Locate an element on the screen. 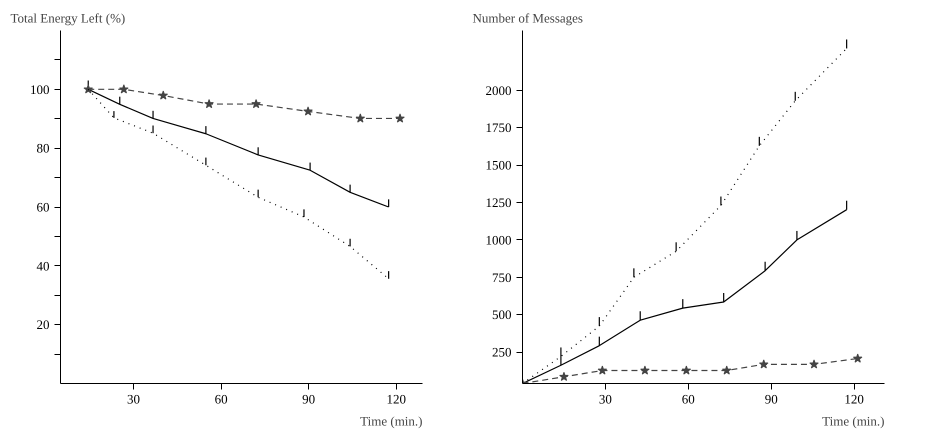 The height and width of the screenshot is (437, 933). y-tick-label: 60 is located at coordinates (43, 207).